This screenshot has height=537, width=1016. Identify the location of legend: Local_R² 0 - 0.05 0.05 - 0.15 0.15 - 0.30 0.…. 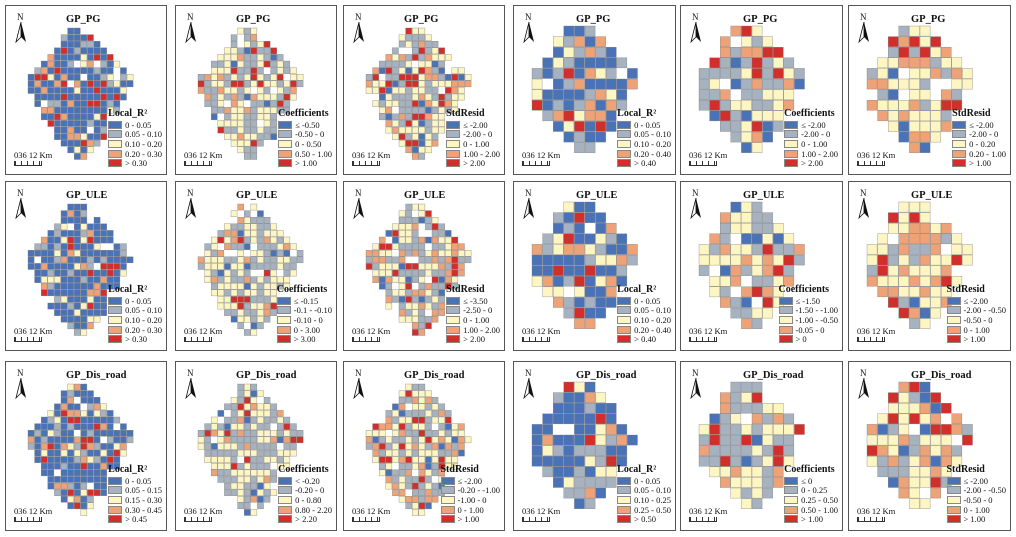
(135, 494).